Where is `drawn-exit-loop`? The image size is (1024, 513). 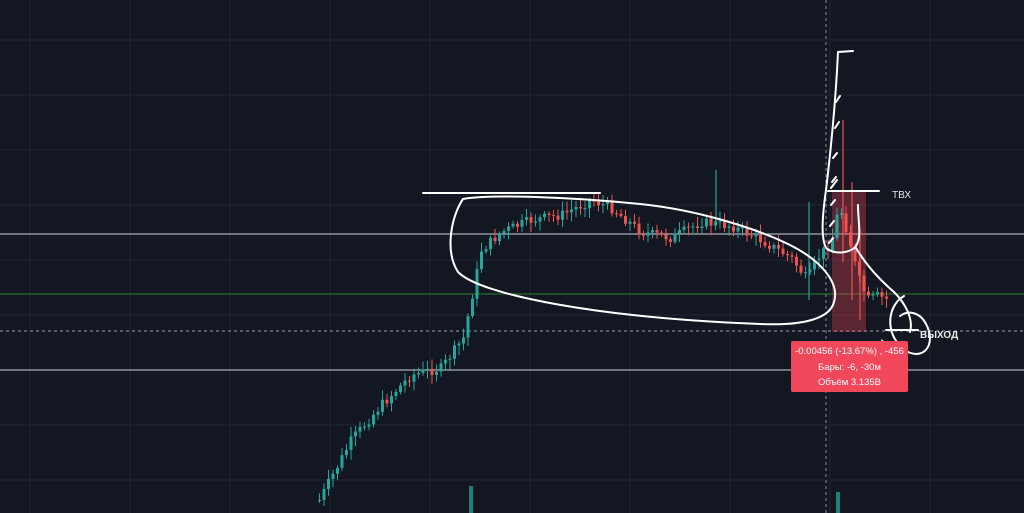
drawn-exit-loop is located at coordinates (910, 325).